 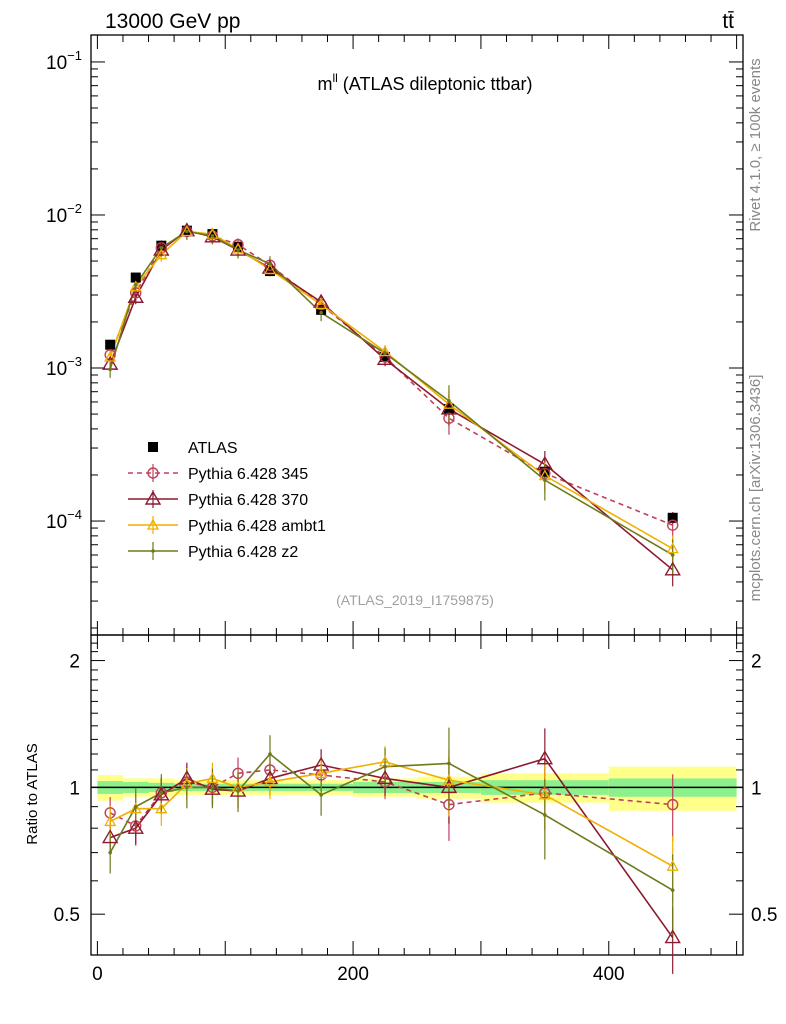 I want to click on rivet-version-label: Rivet 4.1.0, ≥ 100k events, so click(x=755, y=144).